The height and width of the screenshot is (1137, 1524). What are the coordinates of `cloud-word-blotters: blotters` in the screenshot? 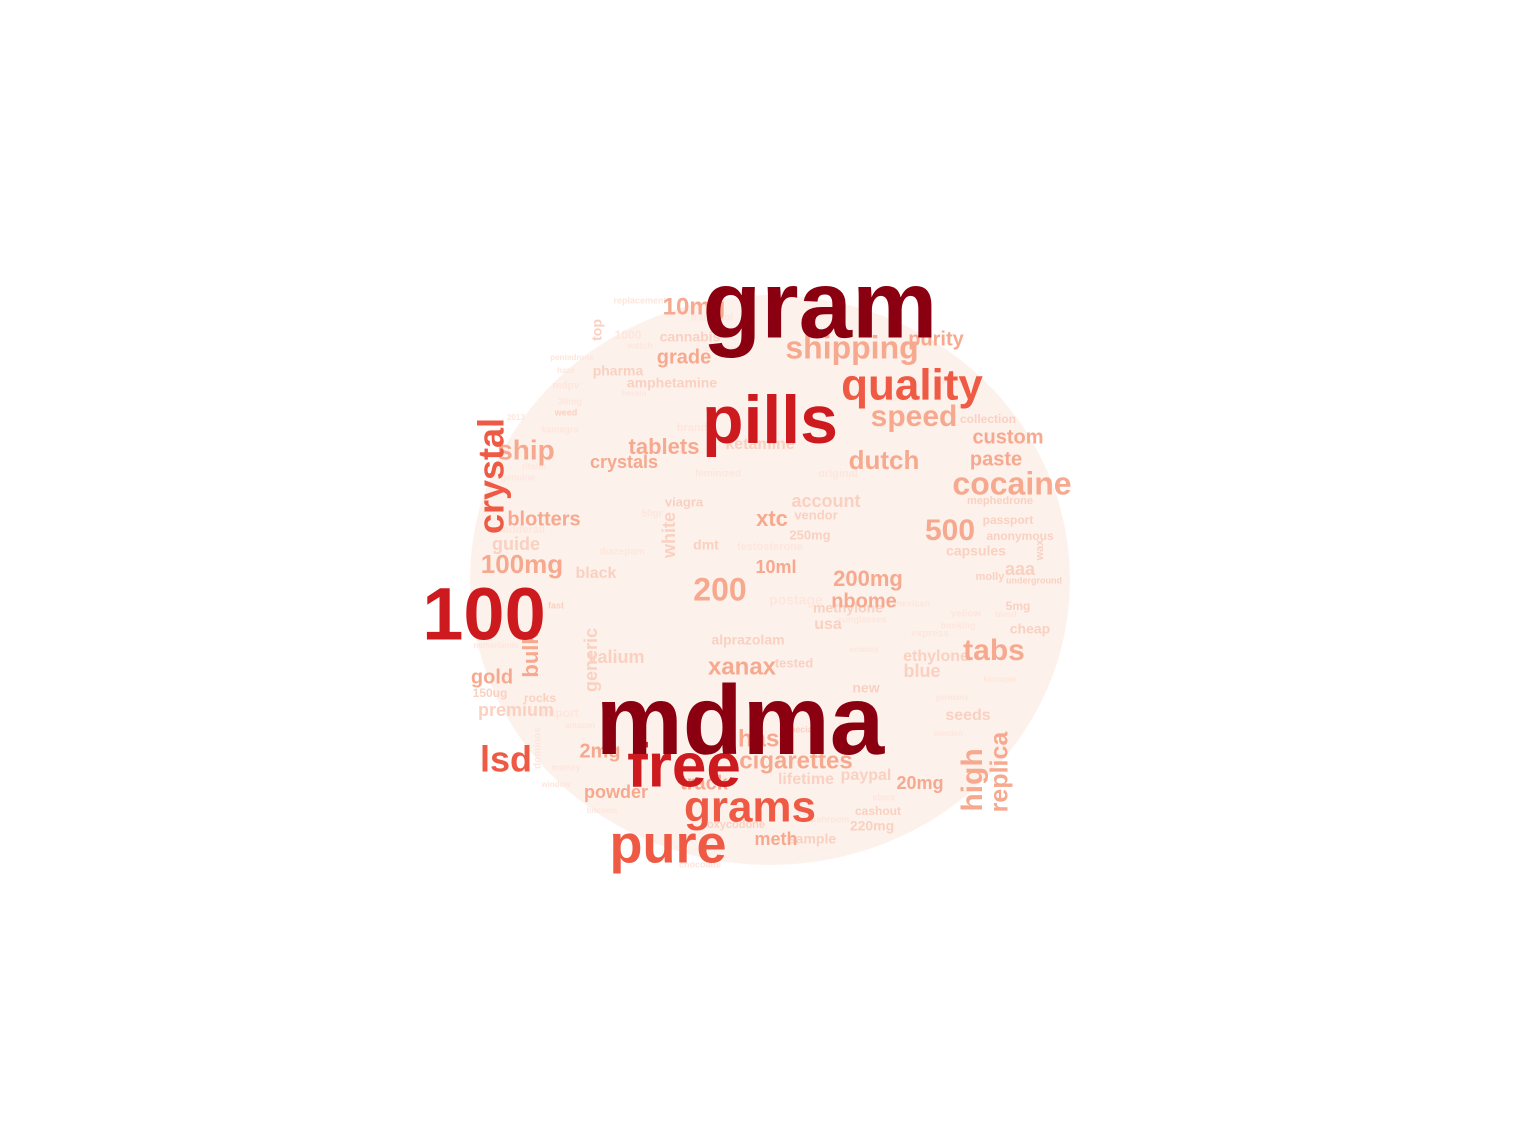 It's located at (543, 519).